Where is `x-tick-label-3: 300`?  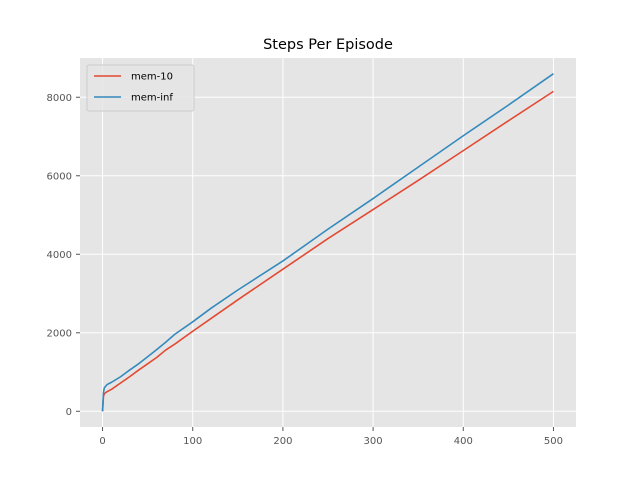
x-tick-label-3: 300 is located at coordinates (373, 441).